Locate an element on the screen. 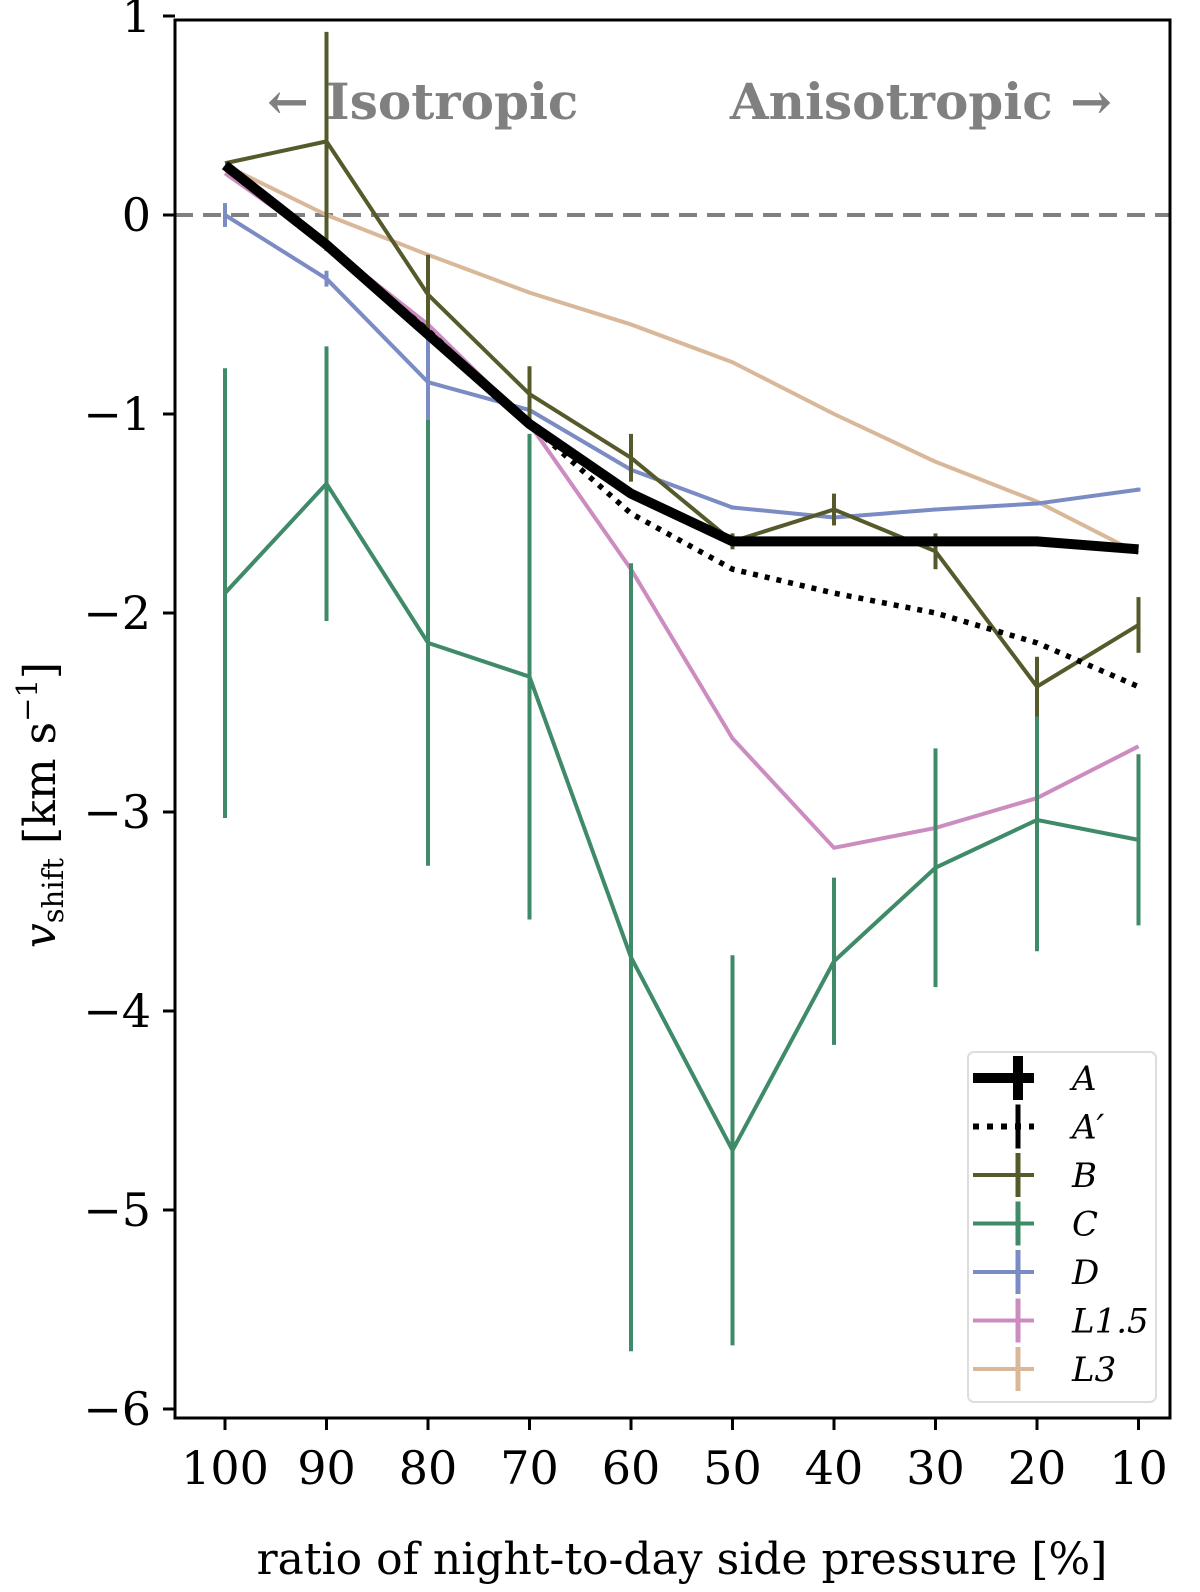  legend-label: L3 is located at coordinates (1093, 1370).